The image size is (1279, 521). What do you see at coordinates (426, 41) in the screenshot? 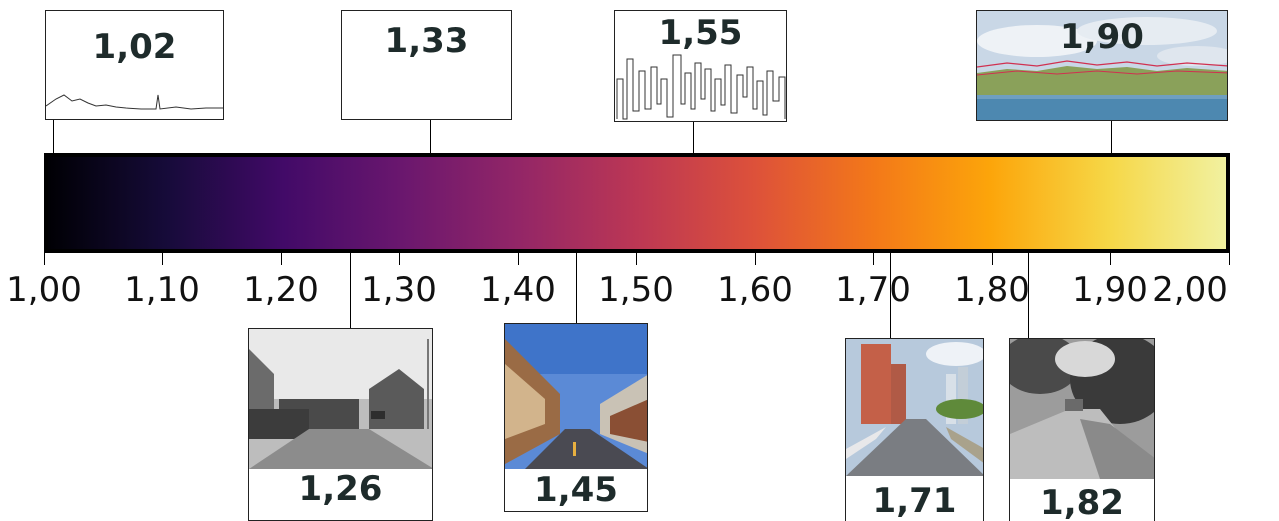
I see `example-value-label: 1,33` at bounding box center [426, 41].